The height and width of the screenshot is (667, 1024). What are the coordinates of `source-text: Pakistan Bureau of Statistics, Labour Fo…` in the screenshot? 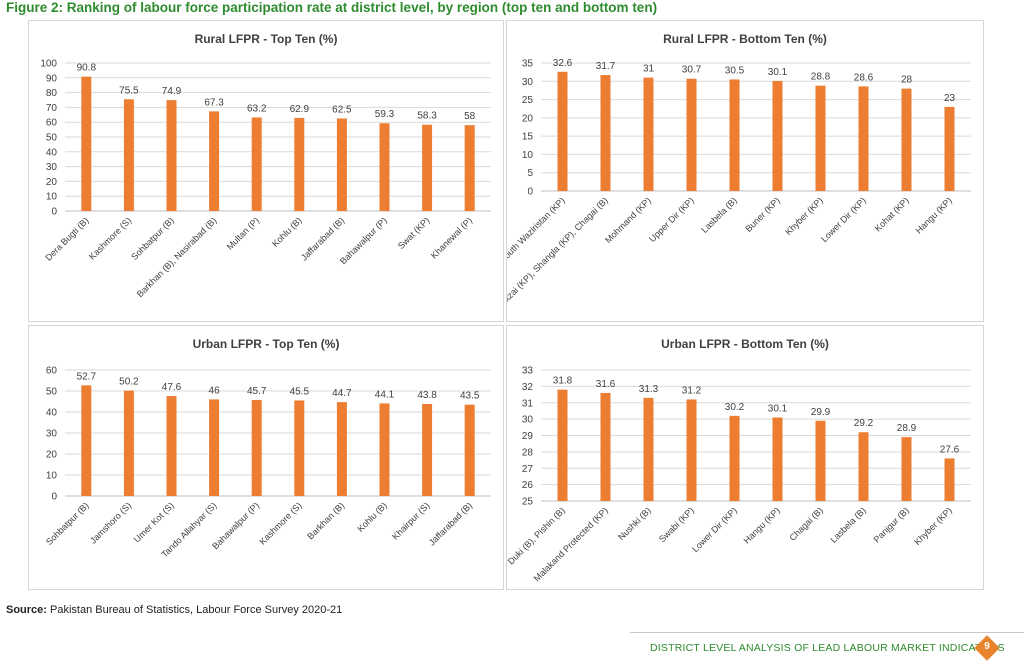 It's located at (194, 610).